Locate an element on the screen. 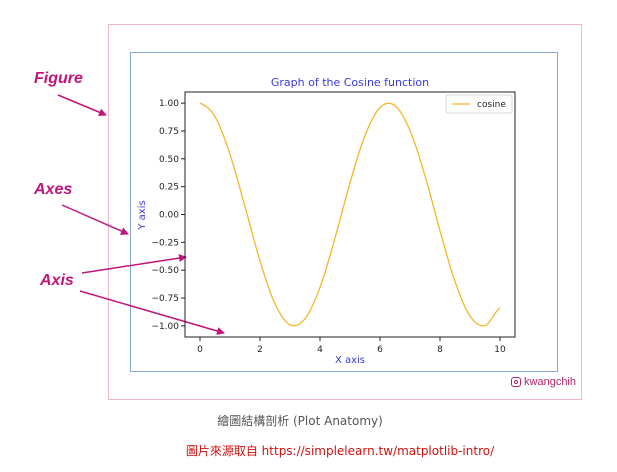 The image size is (617, 472). axis-arrow-x is located at coordinates (152, 312).